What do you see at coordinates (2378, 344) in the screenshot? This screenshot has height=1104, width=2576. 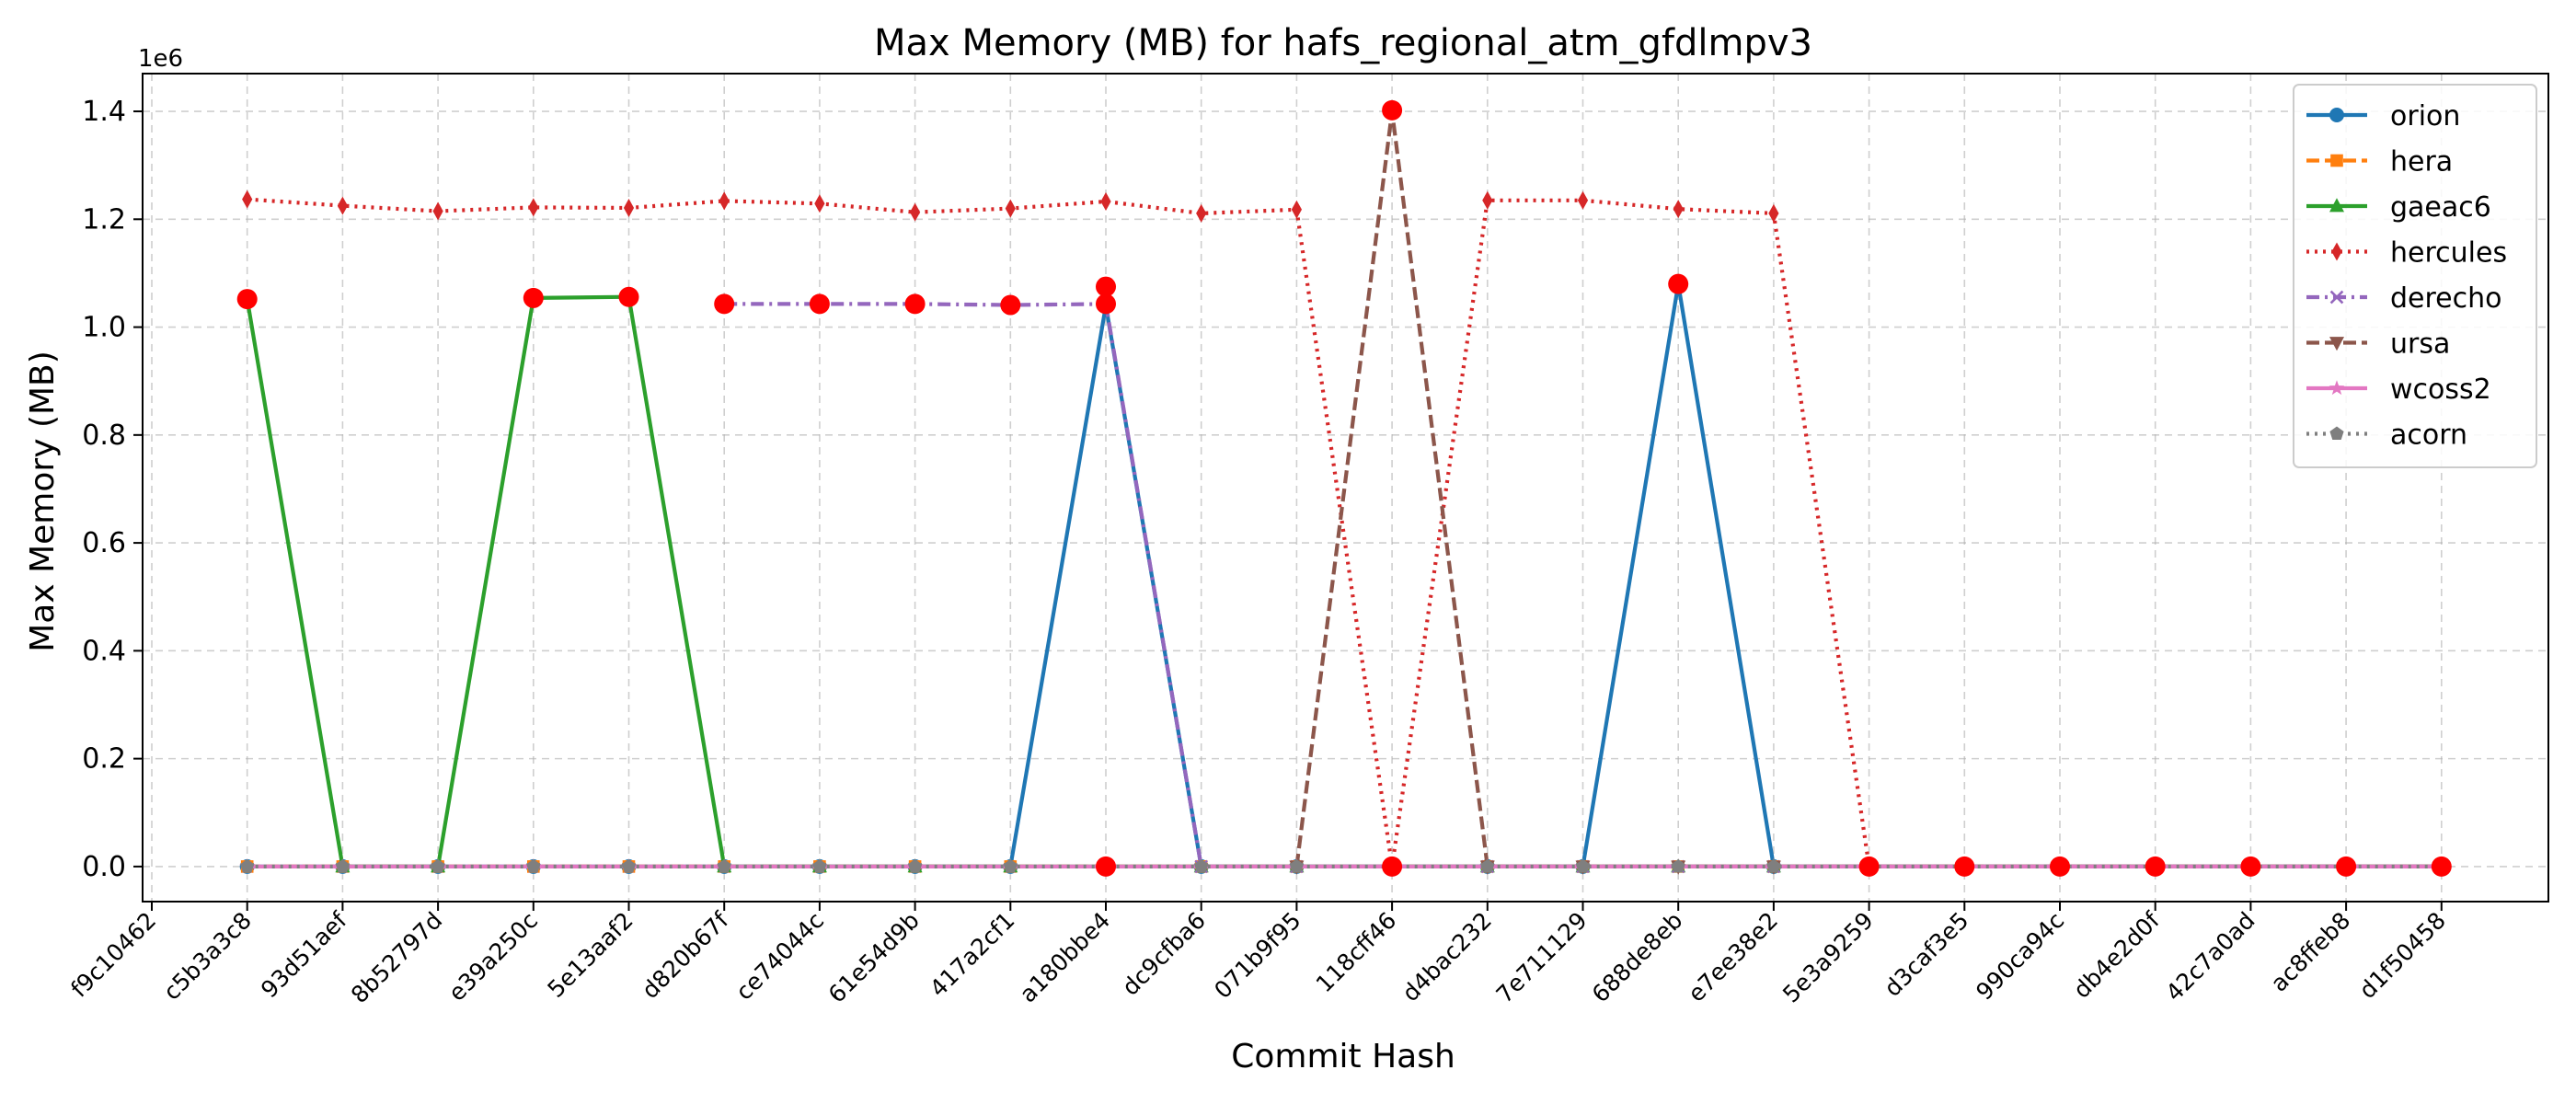 I see `legend-item-ursa: ursa` at bounding box center [2378, 344].